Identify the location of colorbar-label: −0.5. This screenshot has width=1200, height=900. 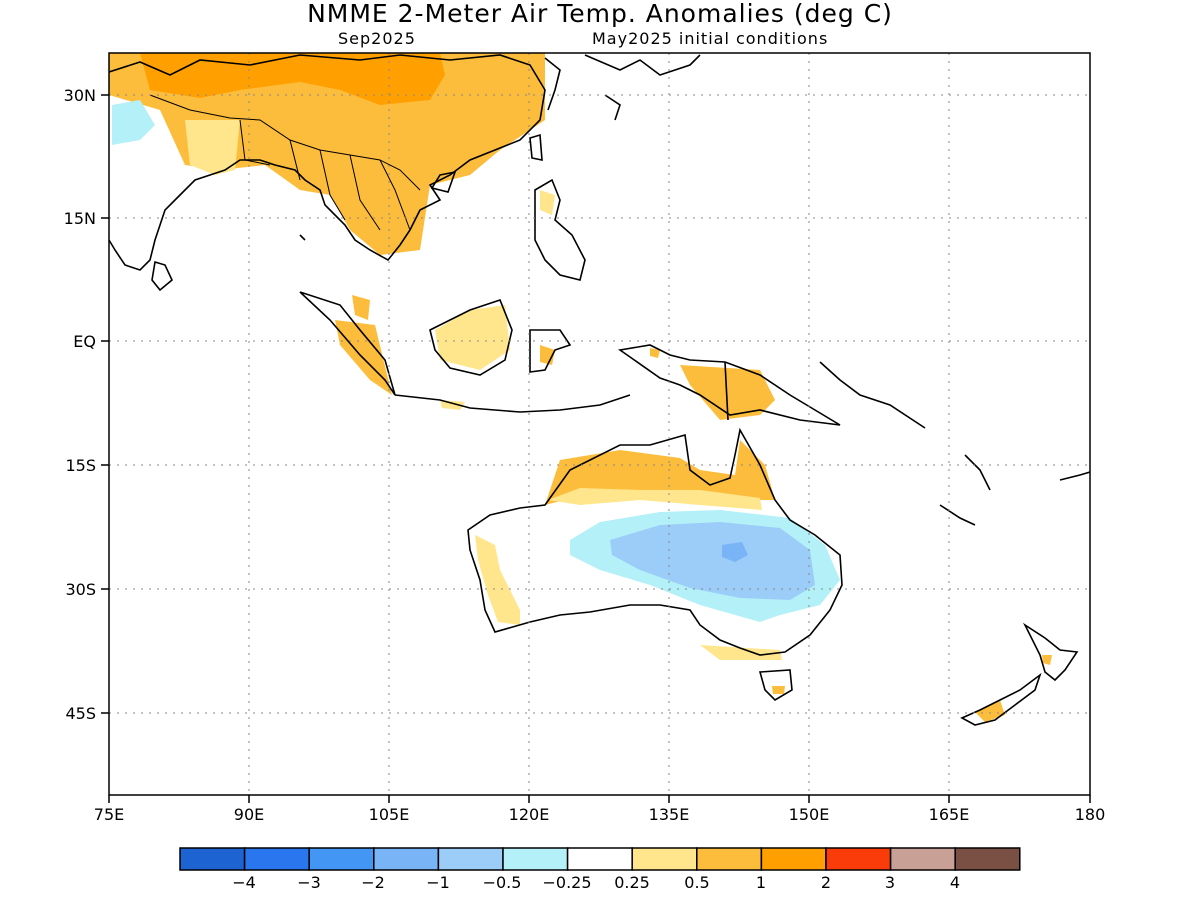
(502, 882).